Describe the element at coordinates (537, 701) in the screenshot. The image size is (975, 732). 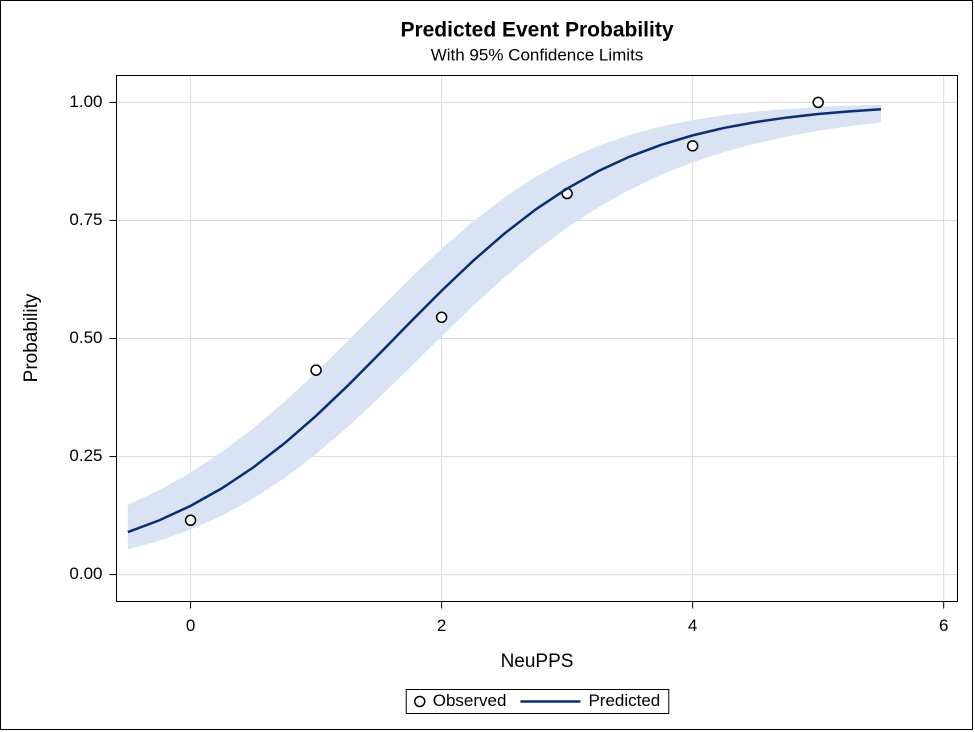
I see `legend: Observed Predicted` at that location.